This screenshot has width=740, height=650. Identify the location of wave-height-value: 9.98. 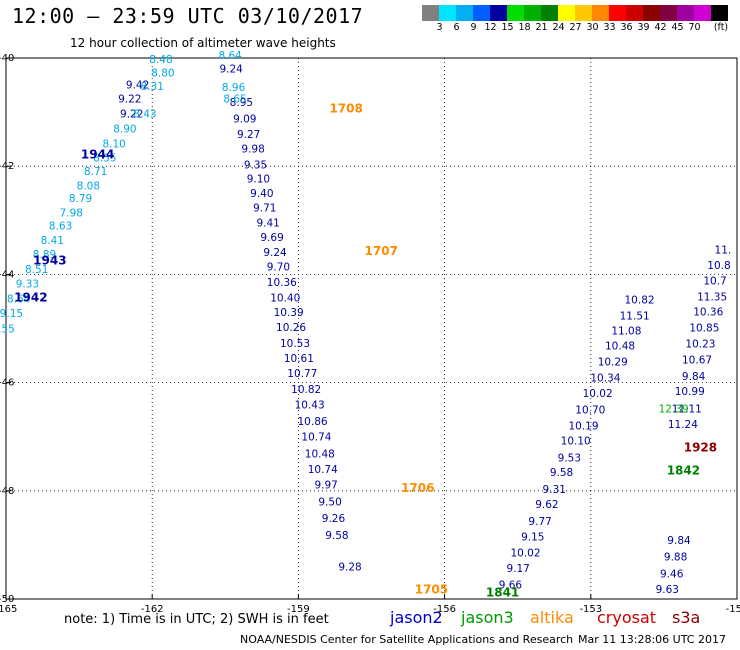
(252, 150).